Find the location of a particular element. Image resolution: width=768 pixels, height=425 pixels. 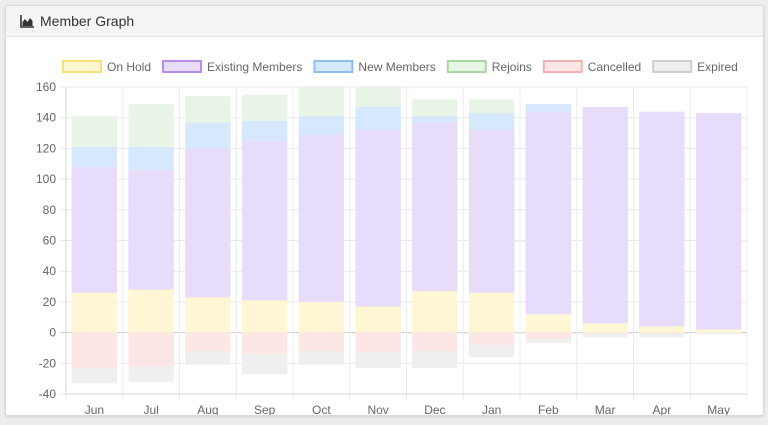

bar-existing-members-dec is located at coordinates (435, 207).